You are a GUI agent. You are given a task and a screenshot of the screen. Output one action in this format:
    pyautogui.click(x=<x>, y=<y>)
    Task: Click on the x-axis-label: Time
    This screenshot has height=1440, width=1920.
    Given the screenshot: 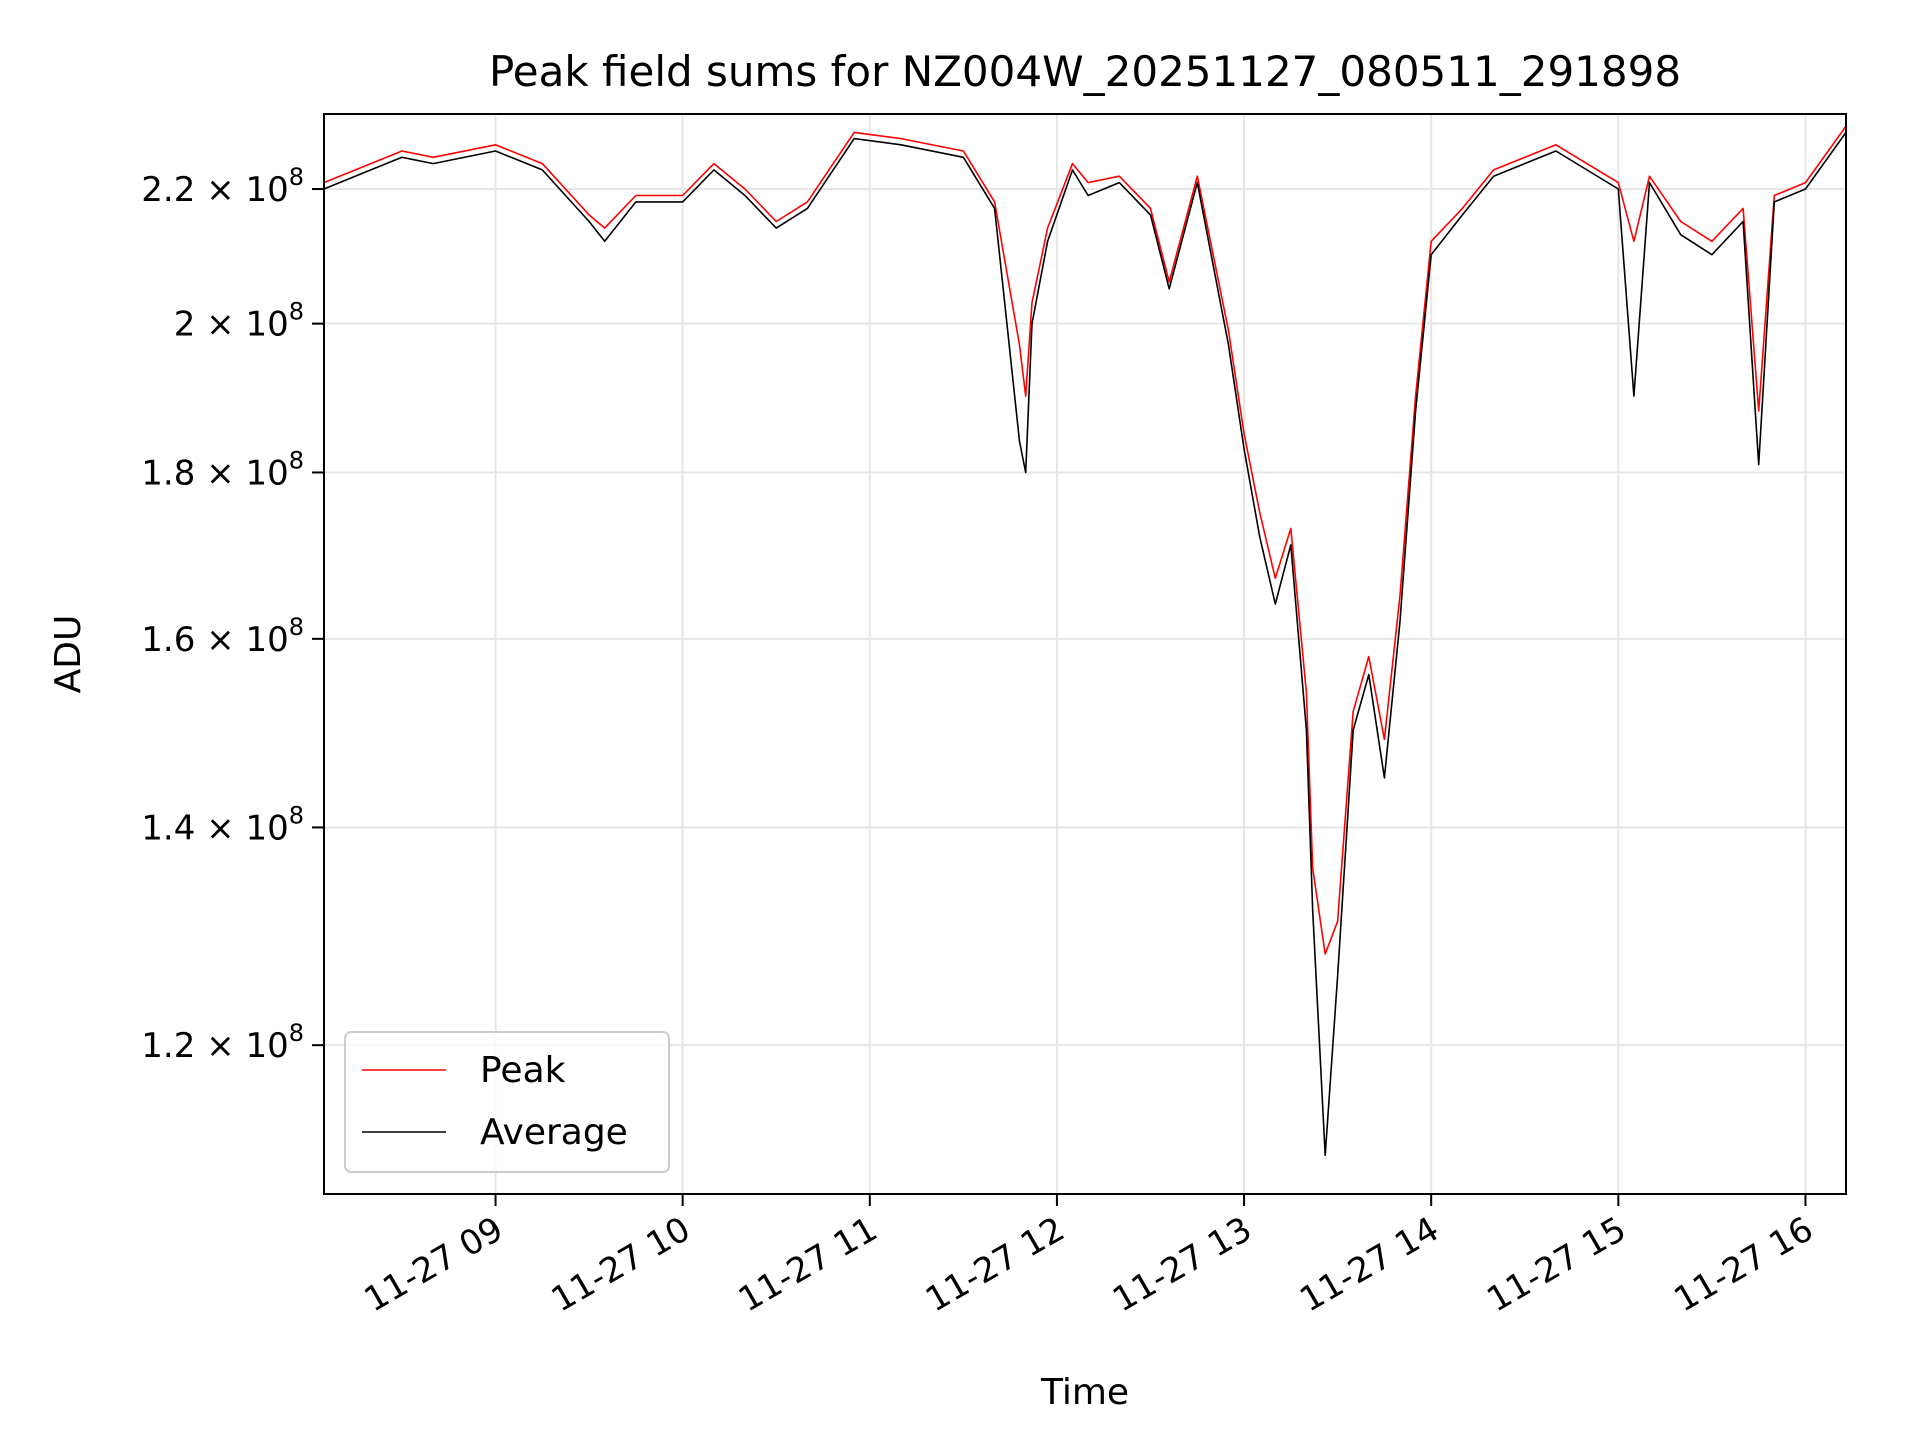 What is the action you would take?
    pyautogui.click(x=1084, y=1392)
    